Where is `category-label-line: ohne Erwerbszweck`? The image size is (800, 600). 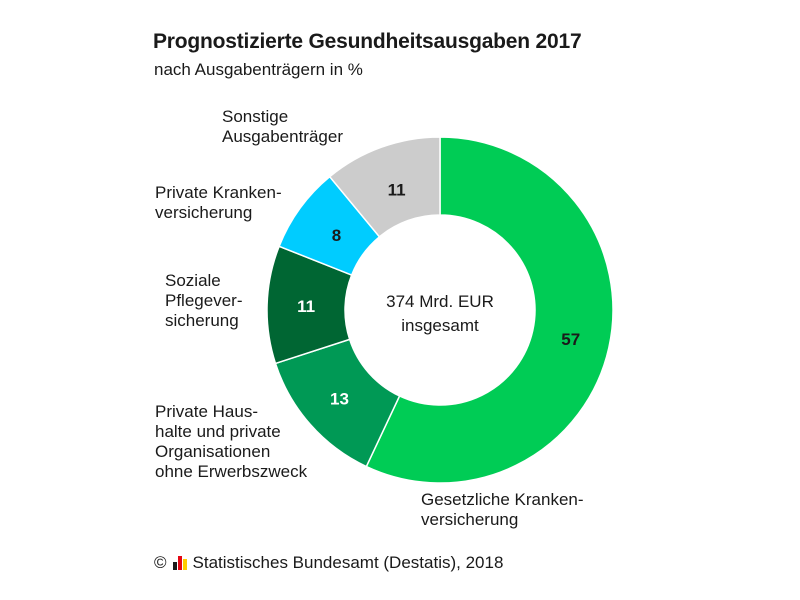
category-label-line: ohne Erwerbszweck is located at coordinates (231, 471).